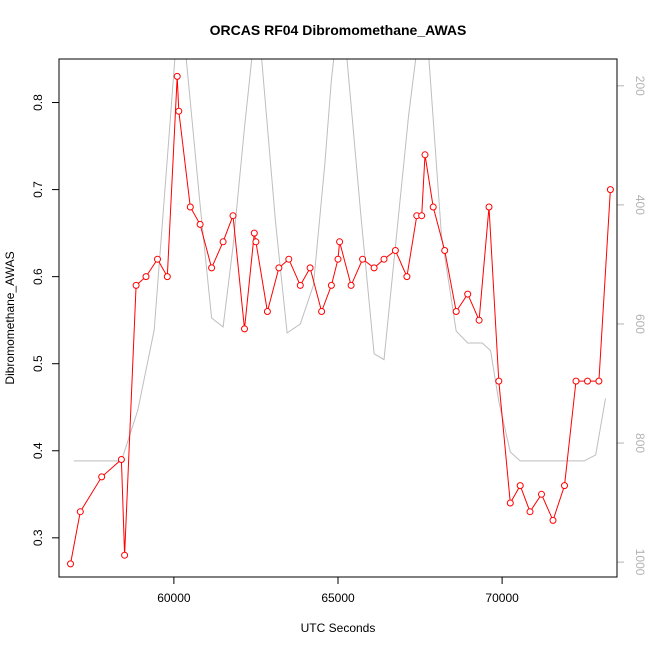  I want to click on y-tick-label: 0.8, so click(38, 102).